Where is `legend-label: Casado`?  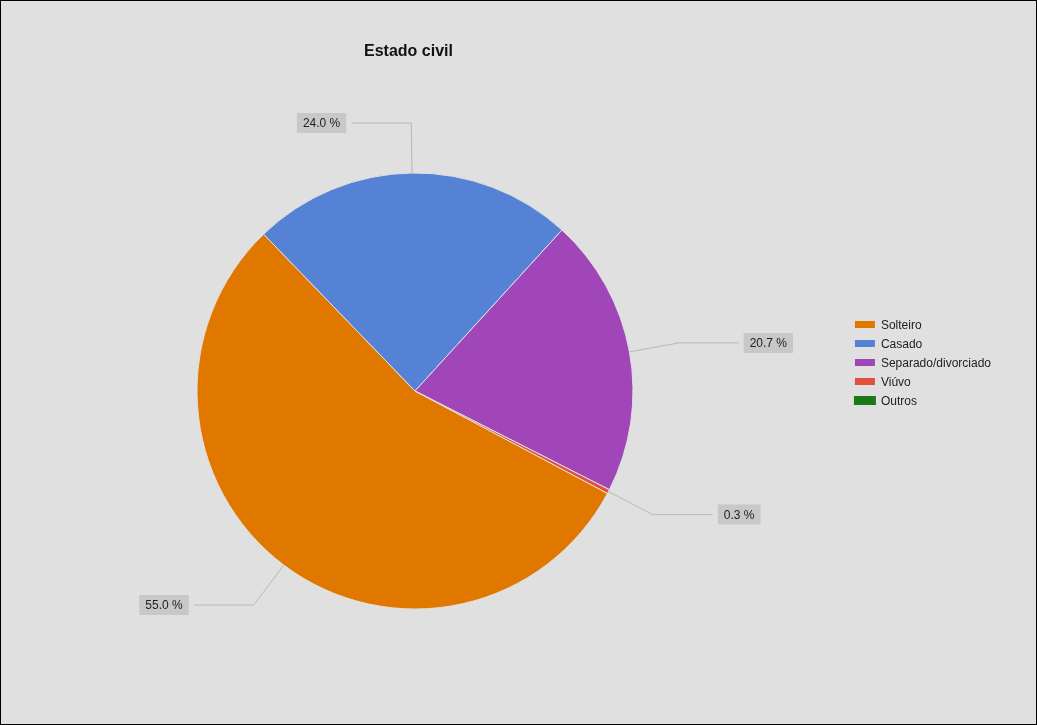 legend-label: Casado is located at coordinates (901, 343).